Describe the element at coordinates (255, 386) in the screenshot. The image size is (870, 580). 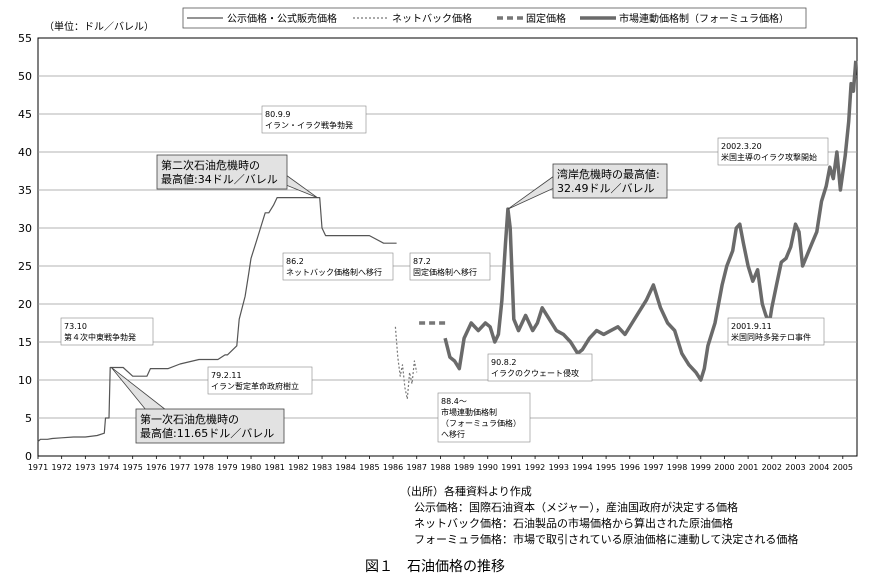
I see `annotation-text: イラン暫定革命政府樹立` at that location.